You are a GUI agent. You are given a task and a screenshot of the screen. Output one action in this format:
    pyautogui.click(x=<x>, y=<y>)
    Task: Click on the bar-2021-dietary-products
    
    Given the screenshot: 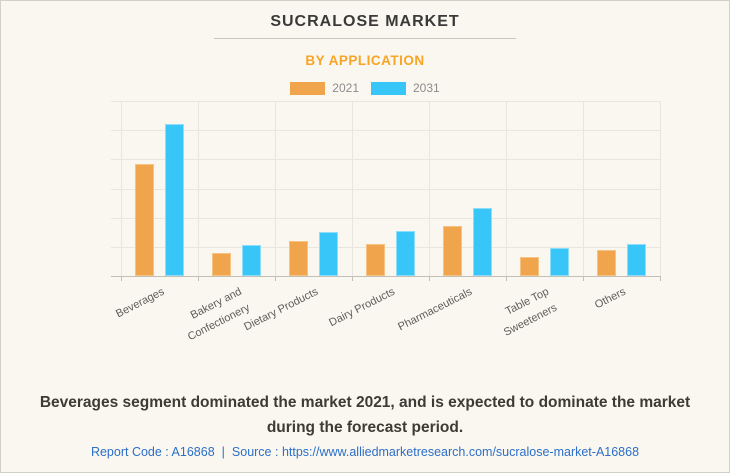 What is the action you would take?
    pyautogui.click(x=298, y=258)
    